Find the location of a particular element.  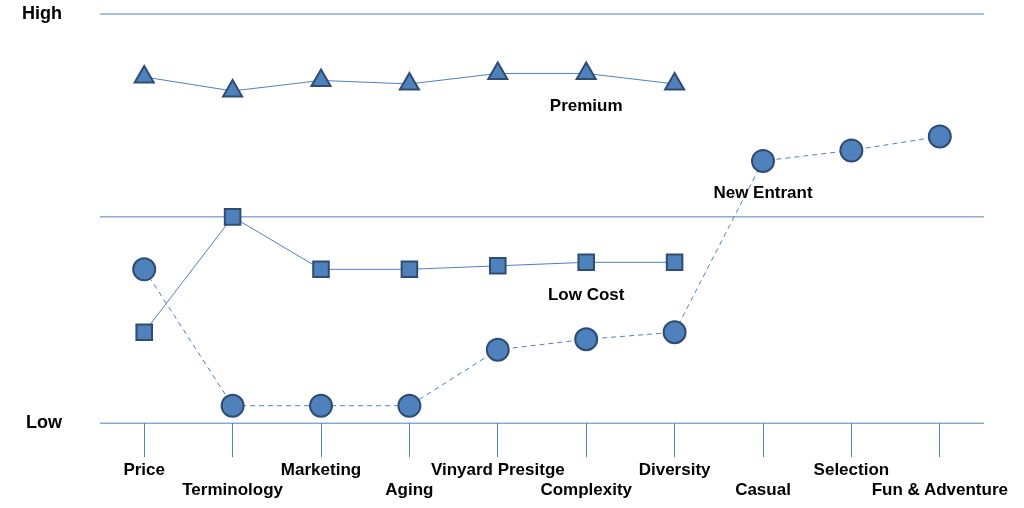

x-tick-label: Diversity is located at coordinates (675, 470).